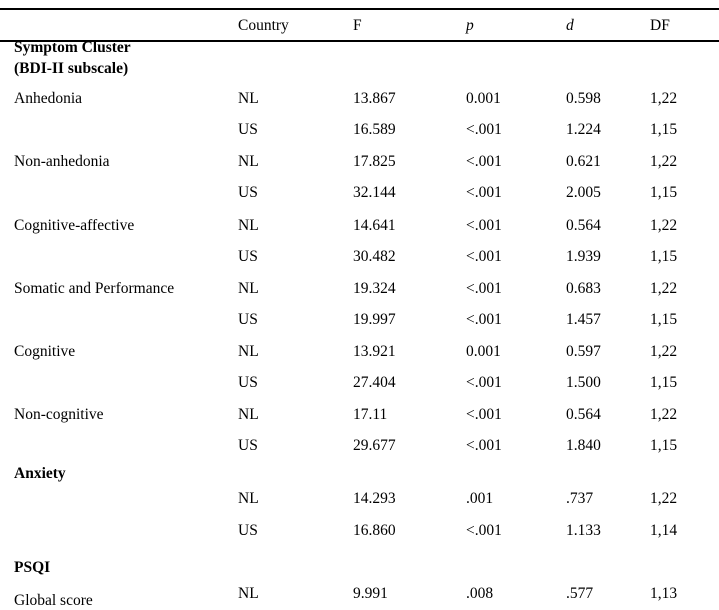 The image size is (719, 610). What do you see at coordinates (374, 319) in the screenshot?
I see `cell-f: 19.997` at bounding box center [374, 319].